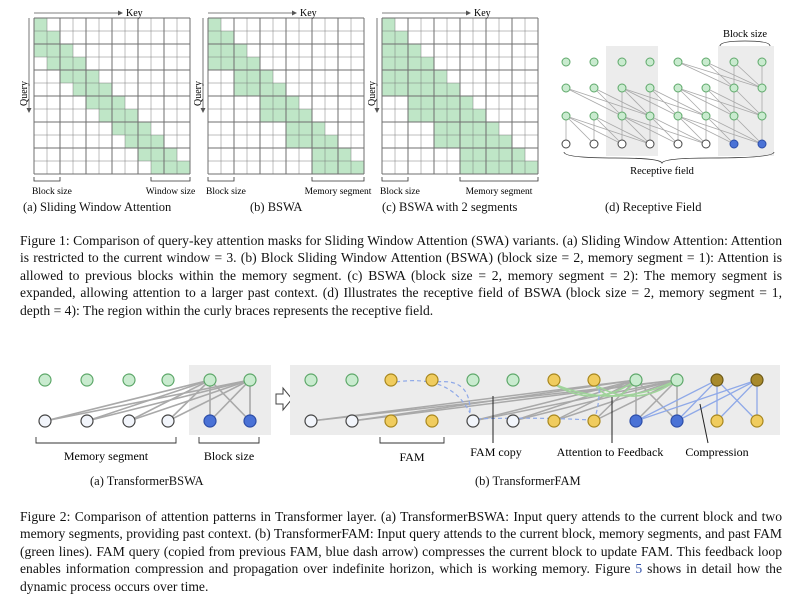 The height and width of the screenshot is (613, 800). I want to click on right-bracket-label: Memory segment, so click(338, 192).